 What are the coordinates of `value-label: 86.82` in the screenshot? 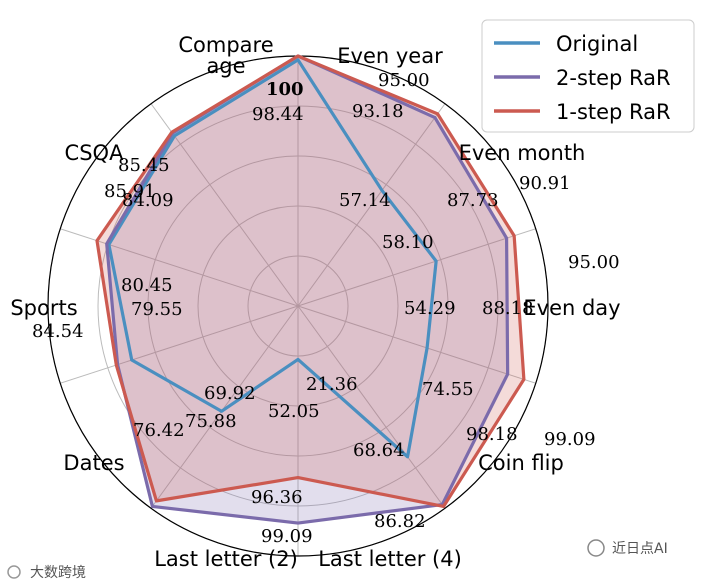 It's located at (400, 521).